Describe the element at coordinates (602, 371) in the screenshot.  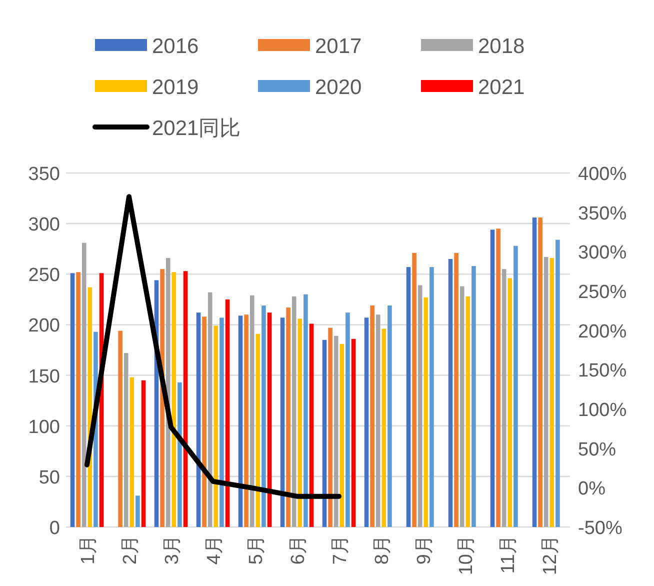
I see `y2-tick-label: 150%` at that location.